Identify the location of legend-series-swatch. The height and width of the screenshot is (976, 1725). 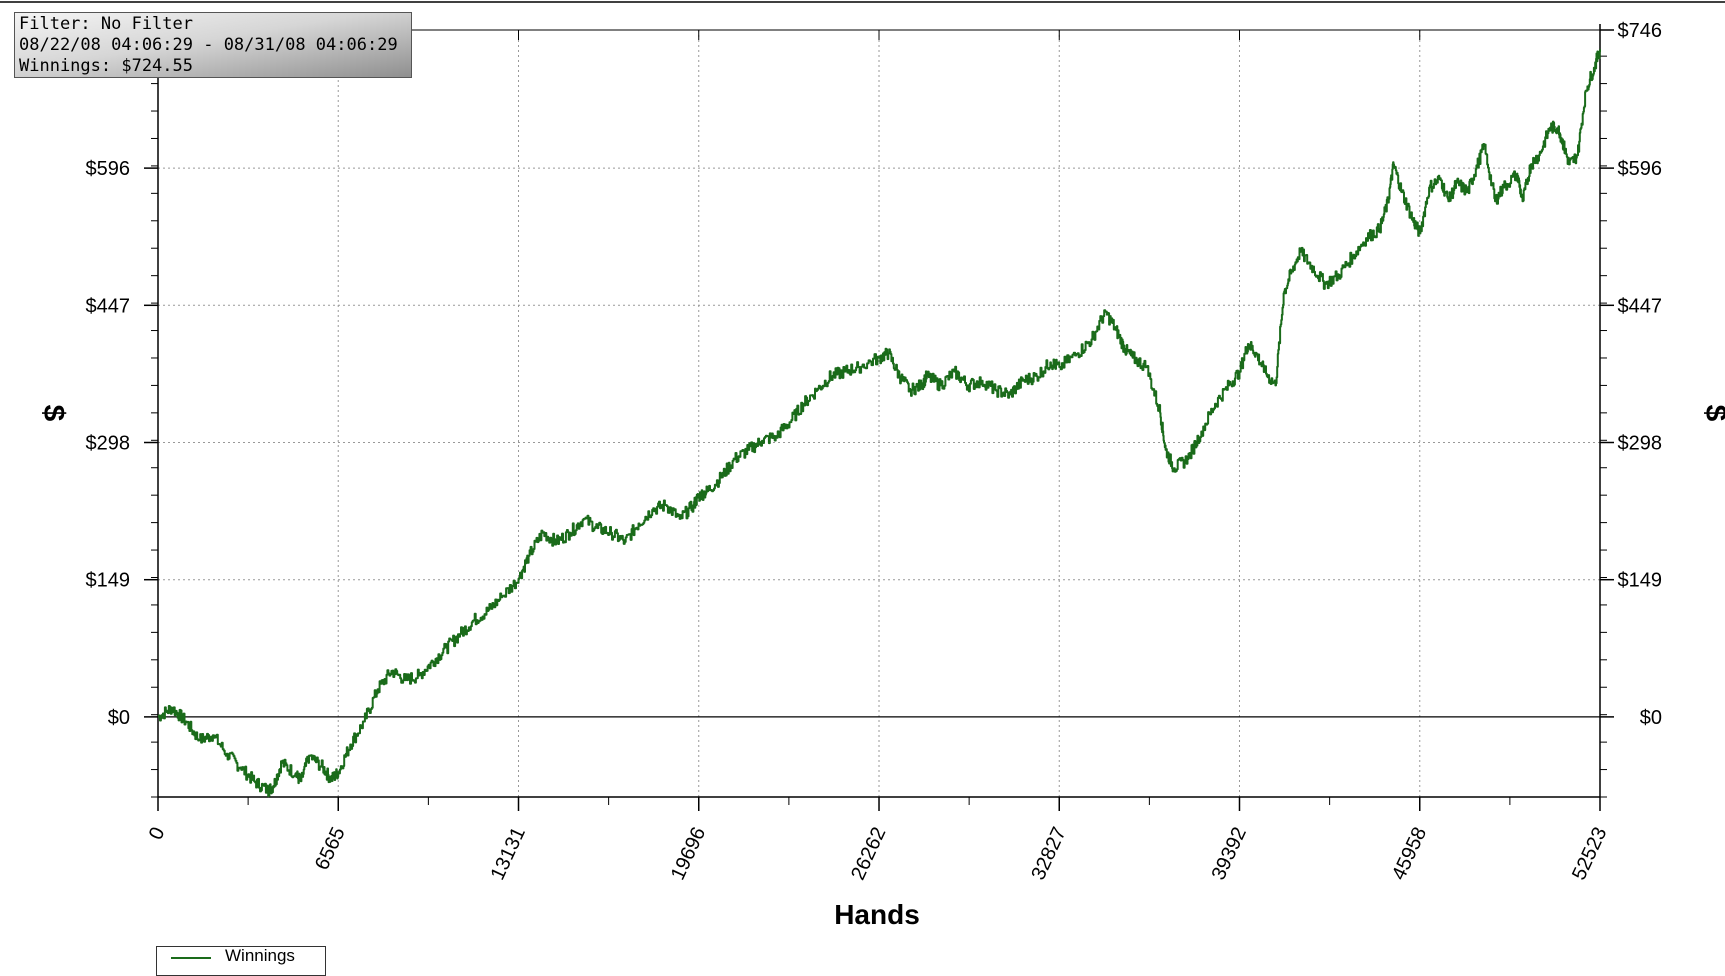
(191, 958).